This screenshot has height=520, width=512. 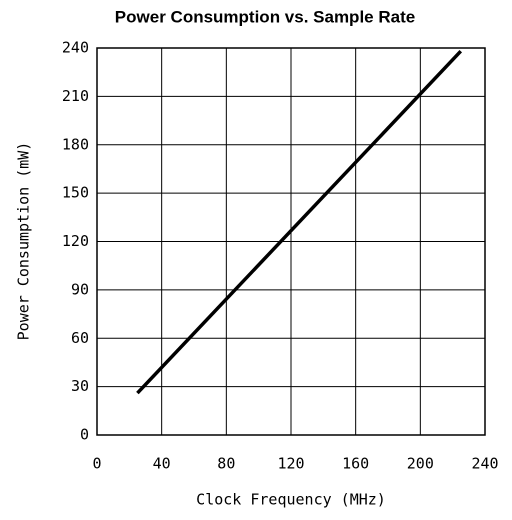 What do you see at coordinates (420, 464) in the screenshot?
I see `x-tick-label: 200` at bounding box center [420, 464].